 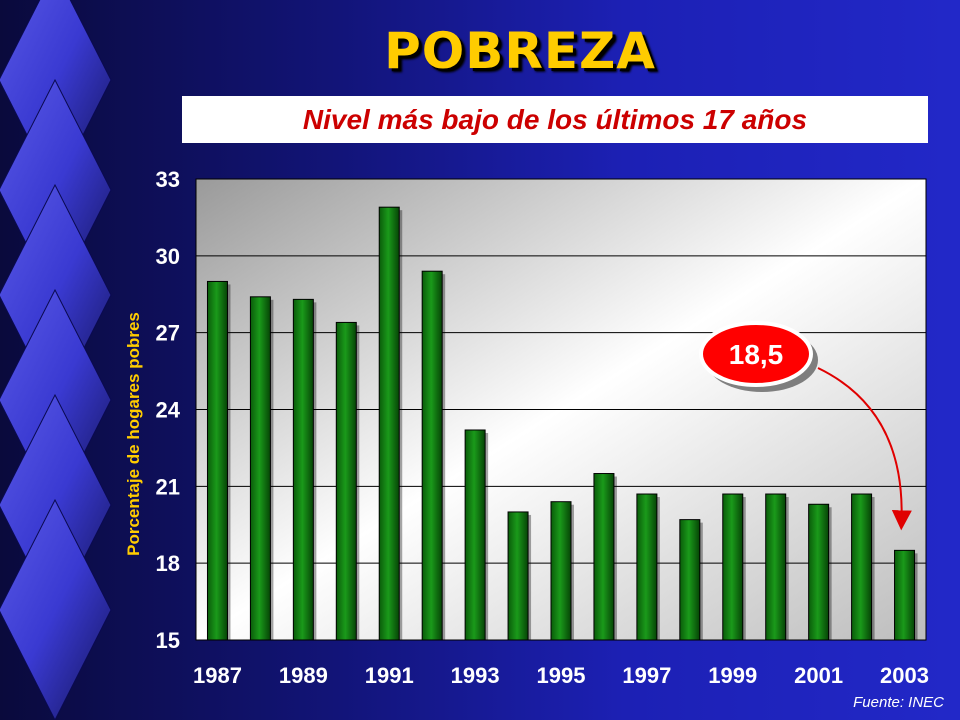 I want to click on bar-1988, so click(x=260, y=468).